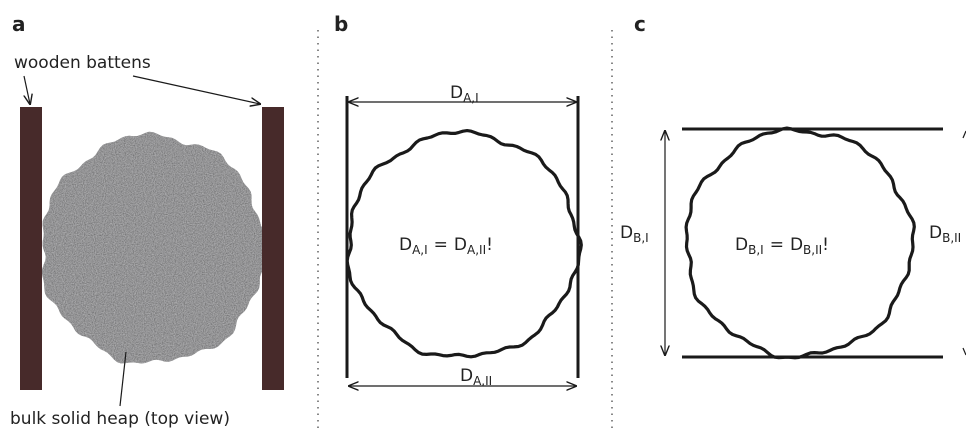 The width and height of the screenshot is (966, 437). I want to click on annotation: bulk solid heap (top view), so click(120, 419).